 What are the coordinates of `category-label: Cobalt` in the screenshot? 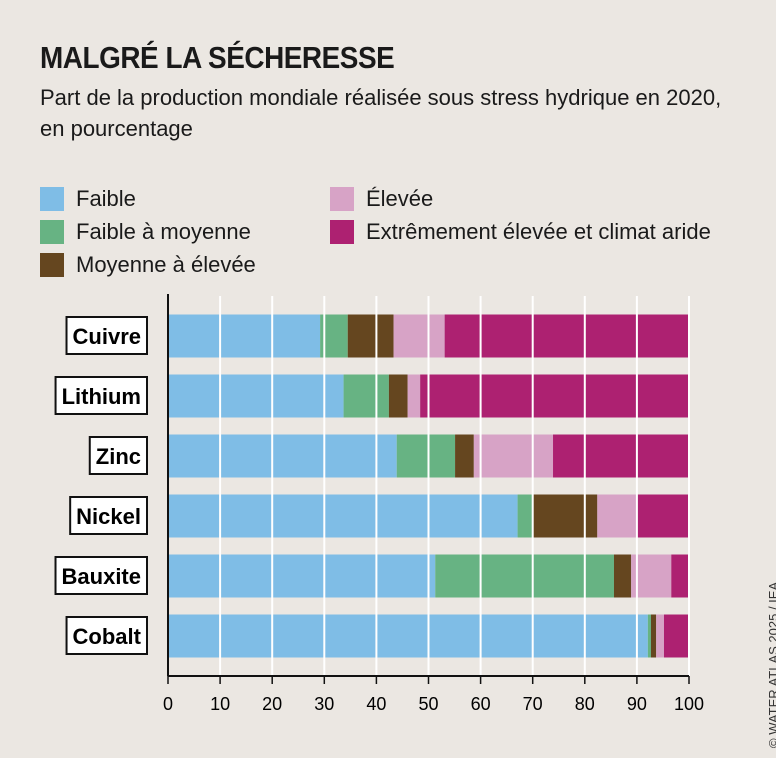 It's located at (107, 636).